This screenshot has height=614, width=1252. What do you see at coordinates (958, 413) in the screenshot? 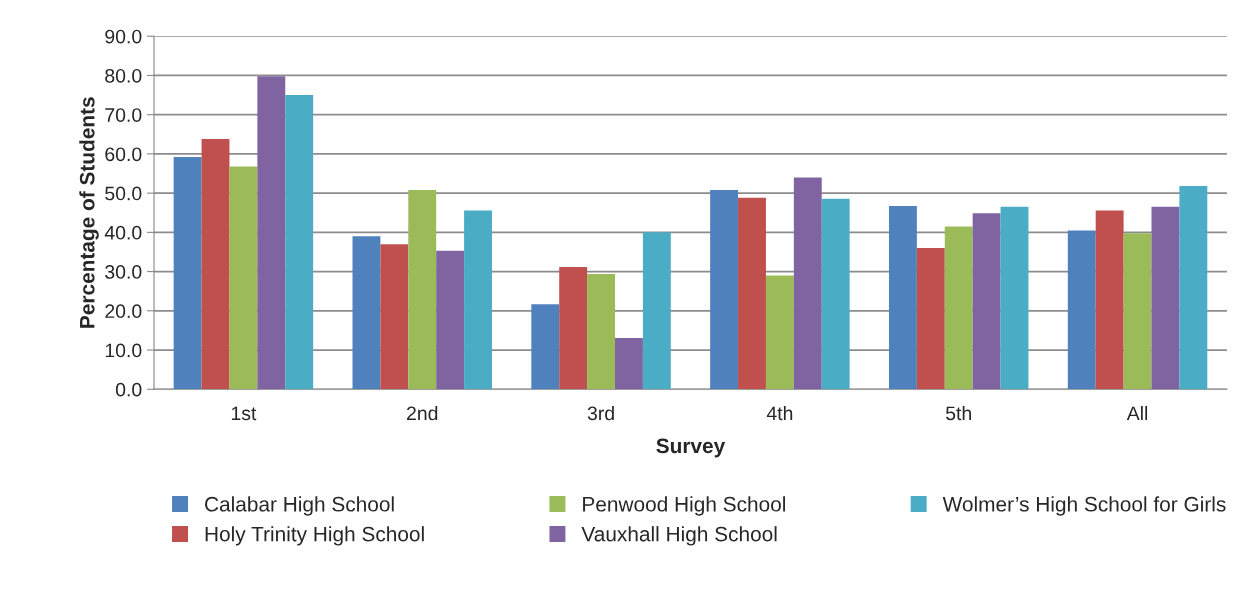
I see `x-tick-label: 5th` at bounding box center [958, 413].